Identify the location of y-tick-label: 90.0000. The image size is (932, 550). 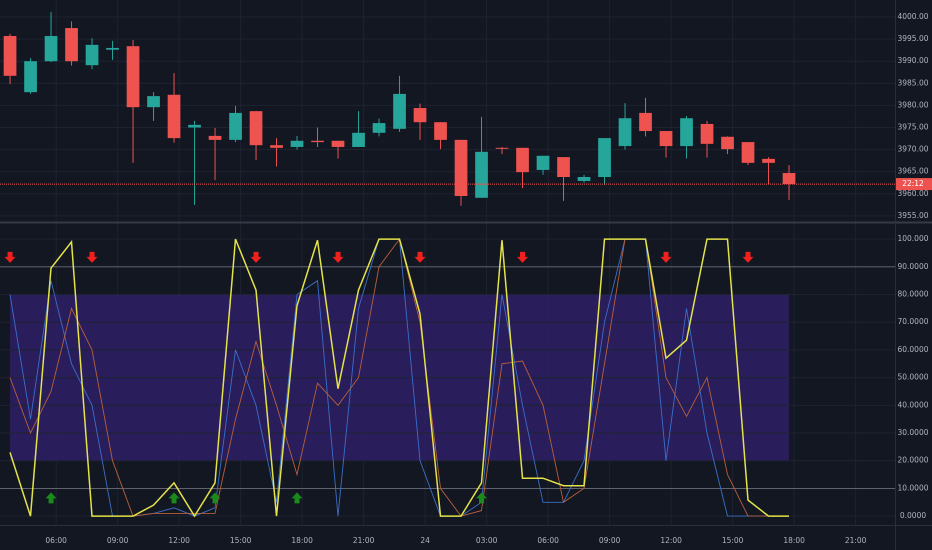
(912, 266).